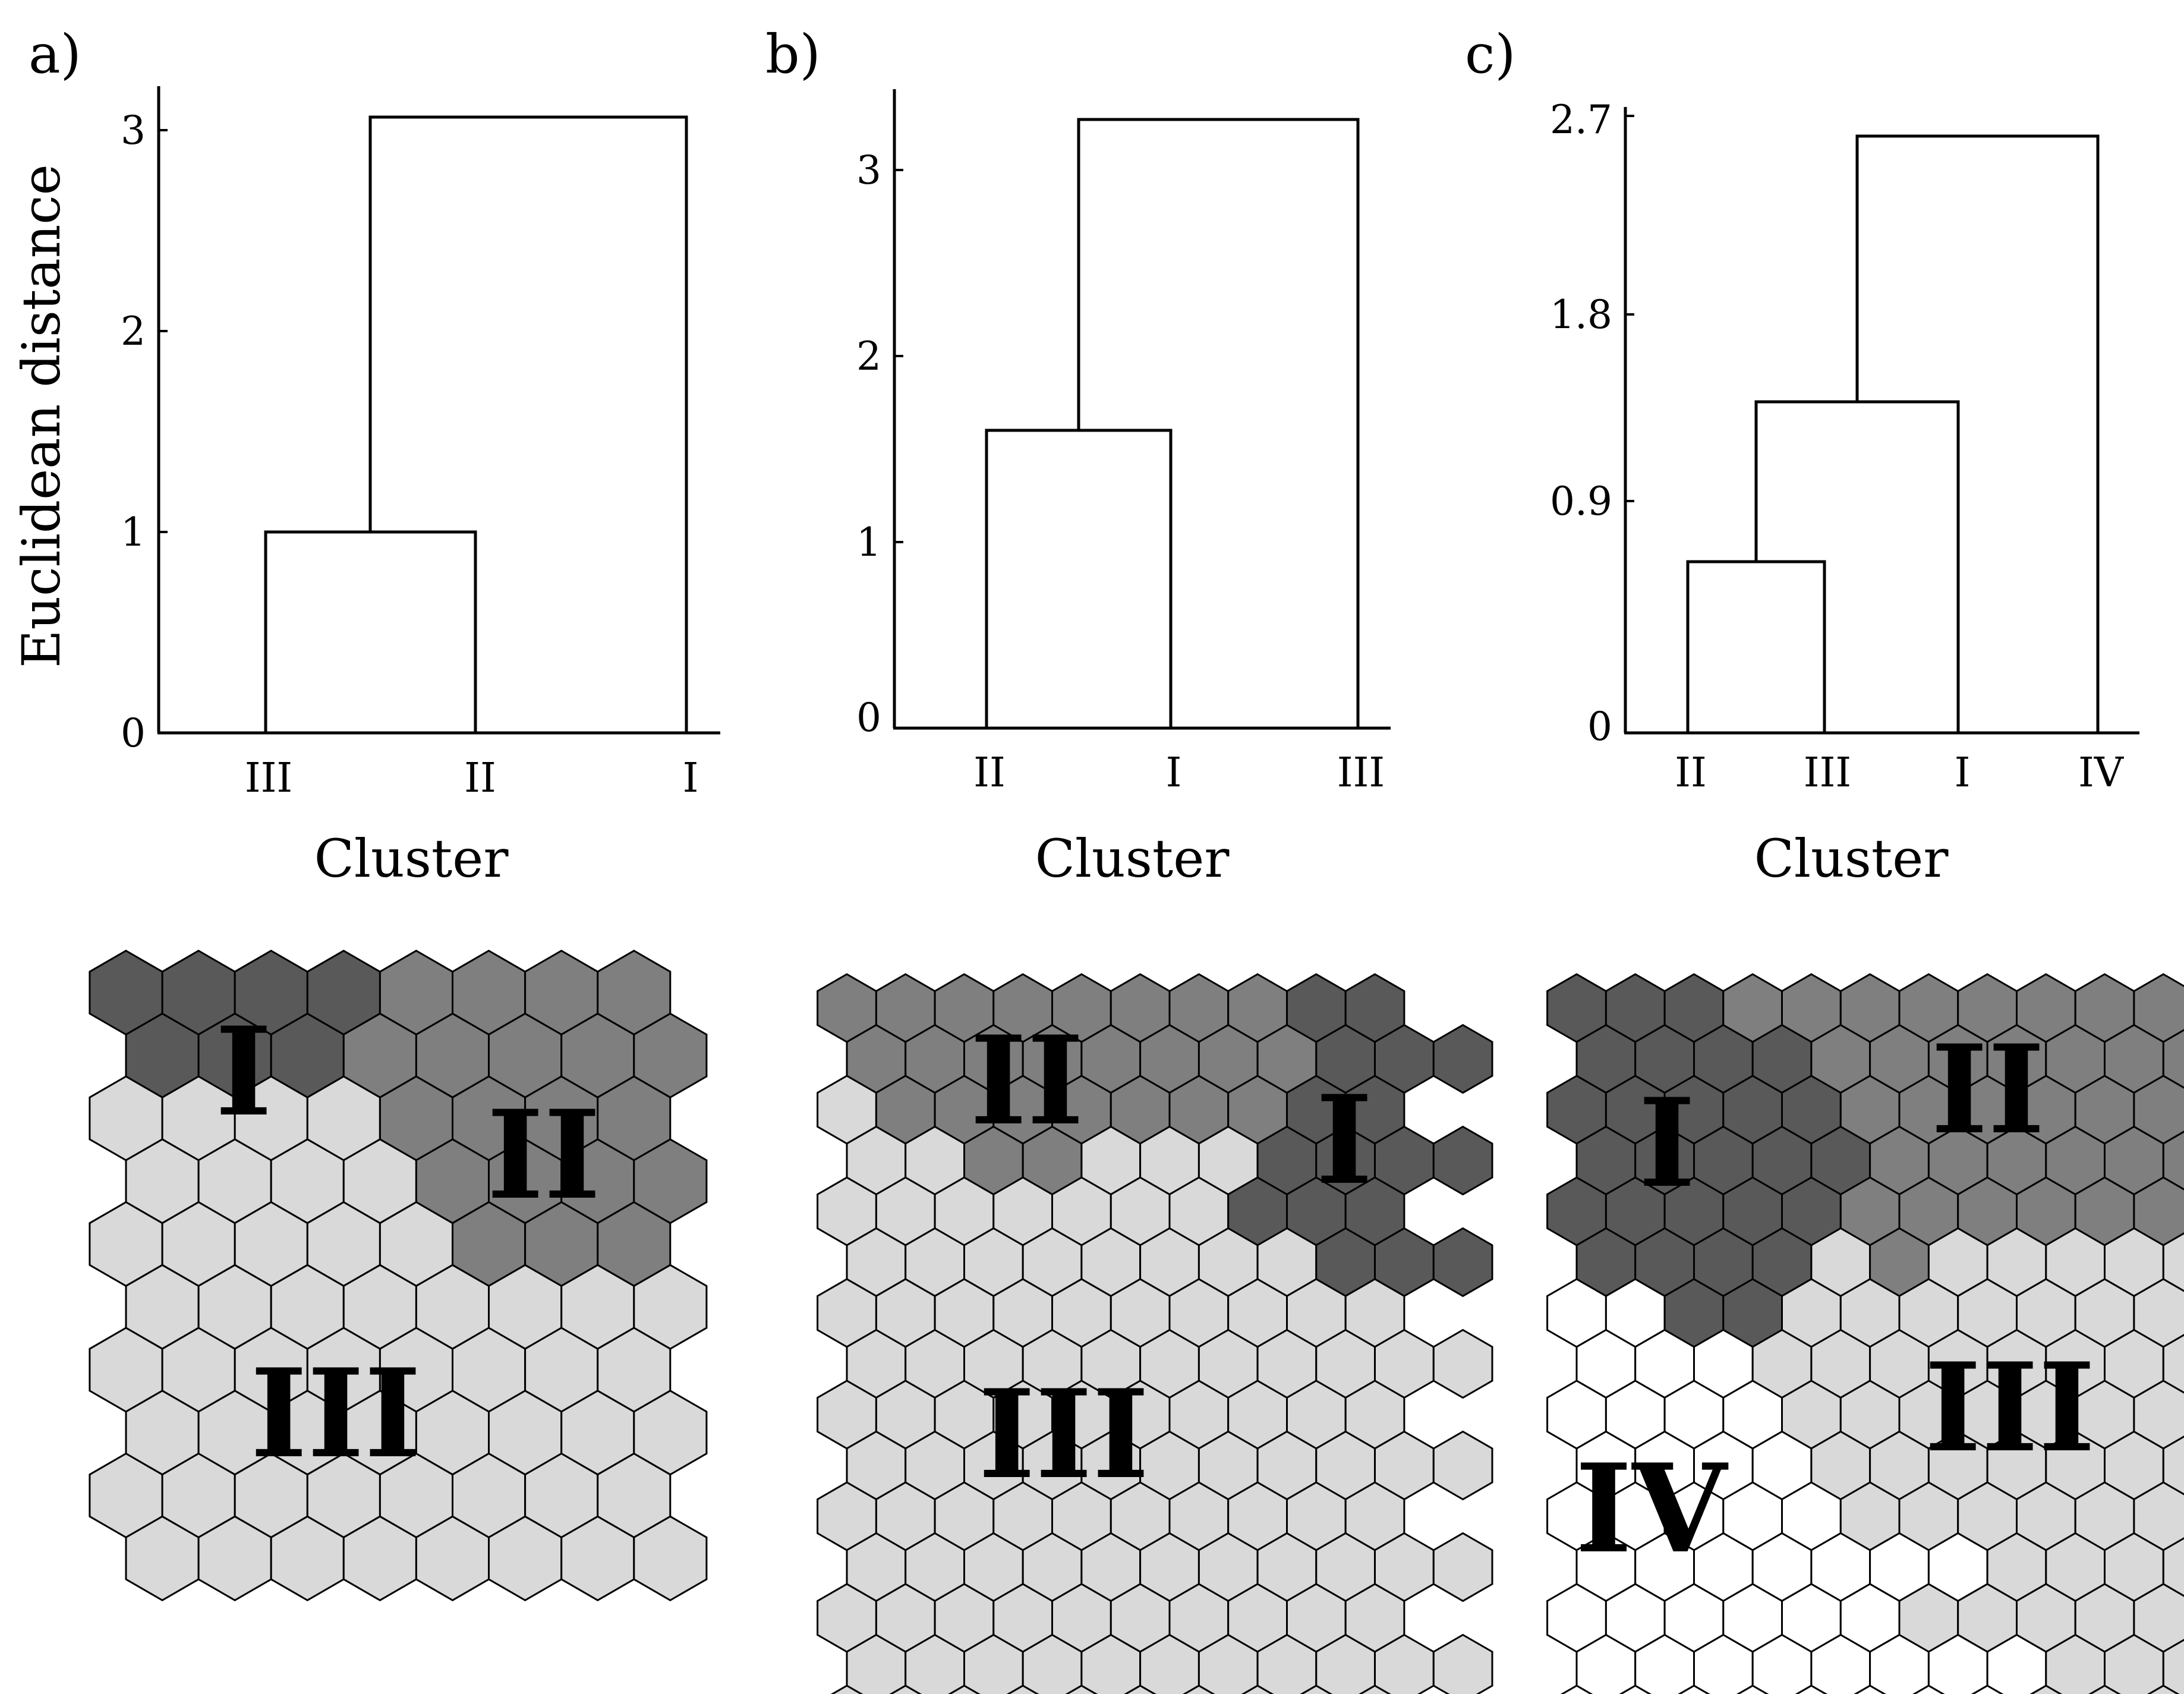  Describe the element at coordinates (2009, 1408) in the screenshot. I see `panel-c-region-label-iii: III` at that location.